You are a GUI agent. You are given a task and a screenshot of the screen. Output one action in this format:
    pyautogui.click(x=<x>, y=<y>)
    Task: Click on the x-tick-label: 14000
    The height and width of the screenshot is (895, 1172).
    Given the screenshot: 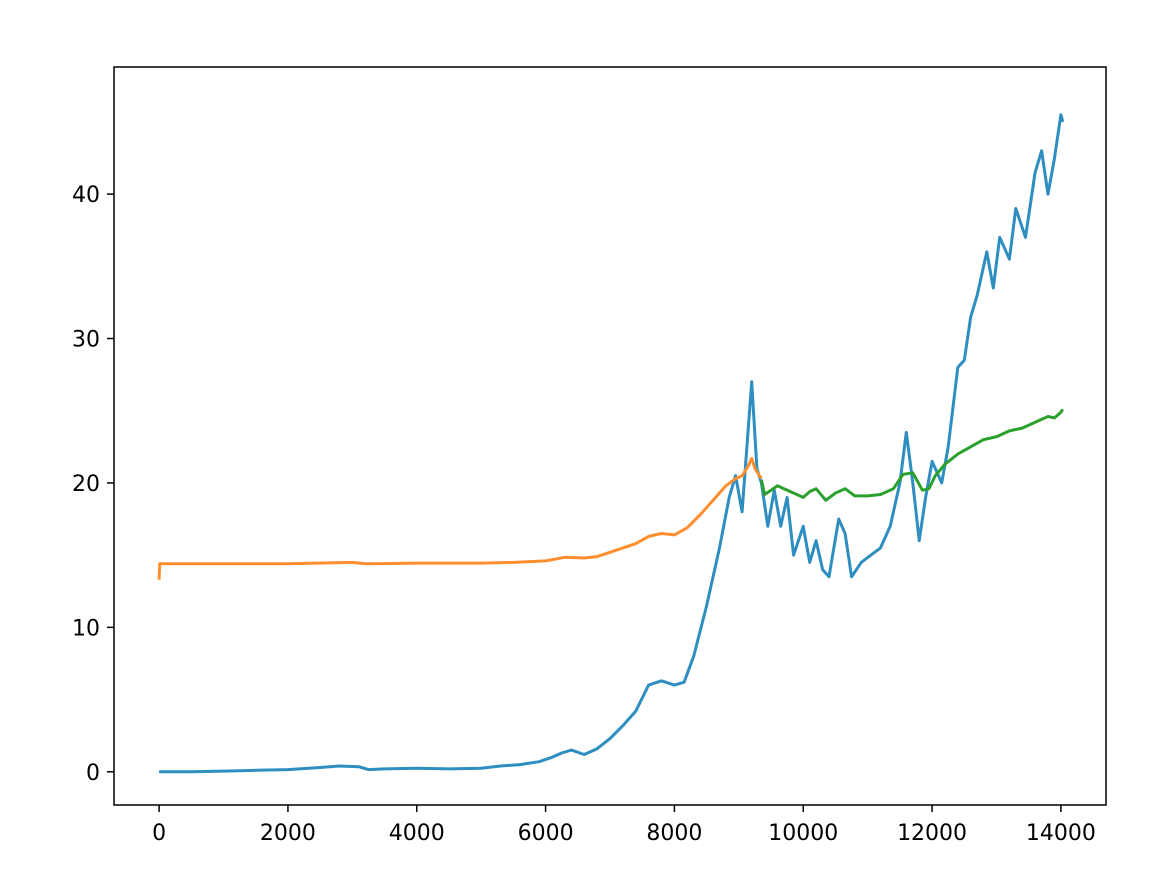 What is the action you would take?
    pyautogui.click(x=1061, y=833)
    